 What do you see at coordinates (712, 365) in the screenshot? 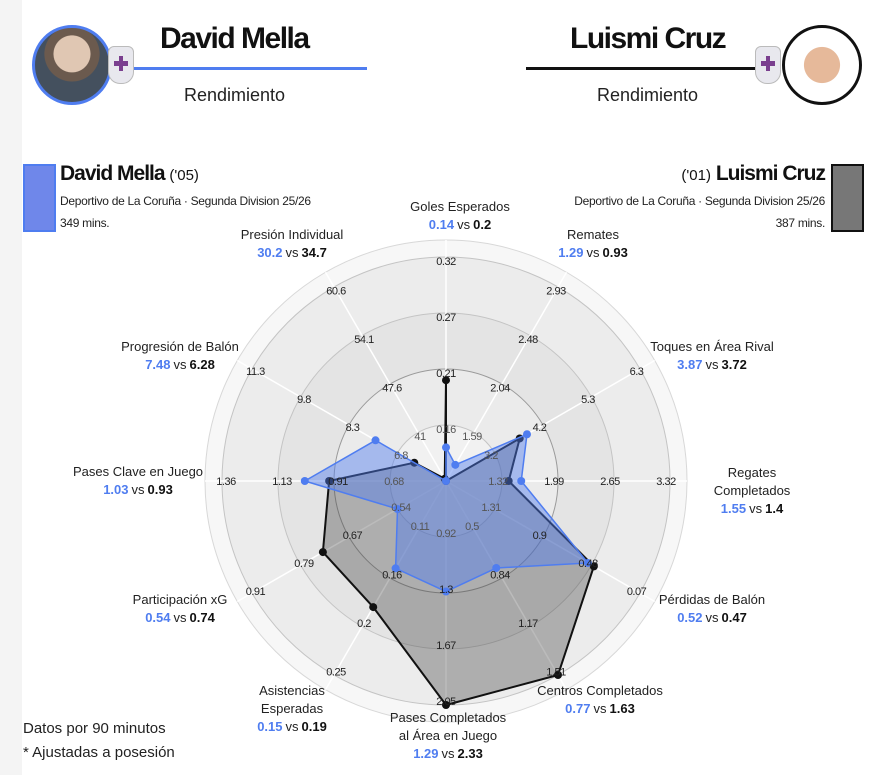
I see `axis-values: 3.87 vs 3.72` at bounding box center [712, 365].